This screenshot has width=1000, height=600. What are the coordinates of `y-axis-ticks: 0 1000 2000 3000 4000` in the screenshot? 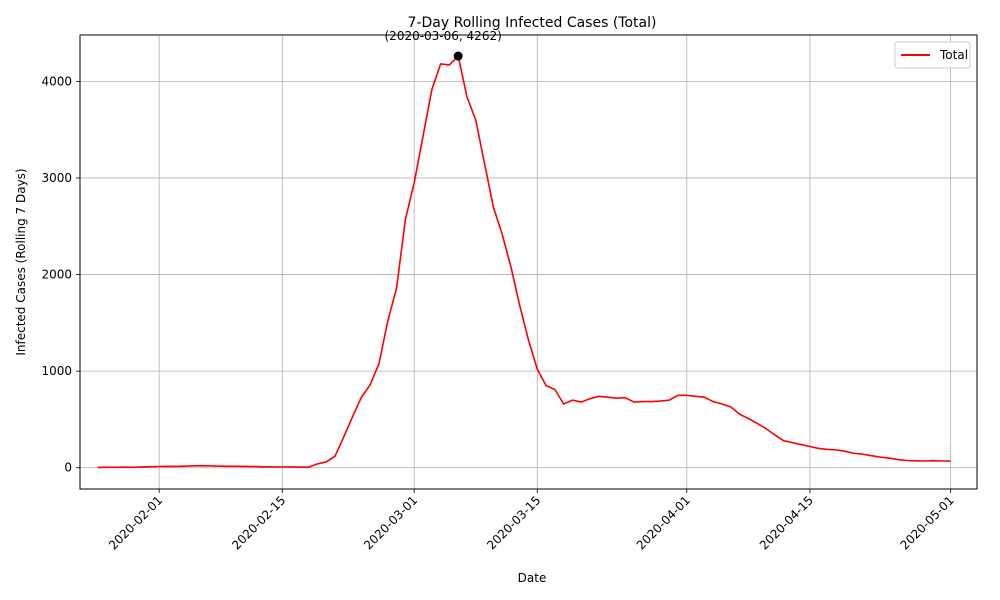 It's located at (60, 274).